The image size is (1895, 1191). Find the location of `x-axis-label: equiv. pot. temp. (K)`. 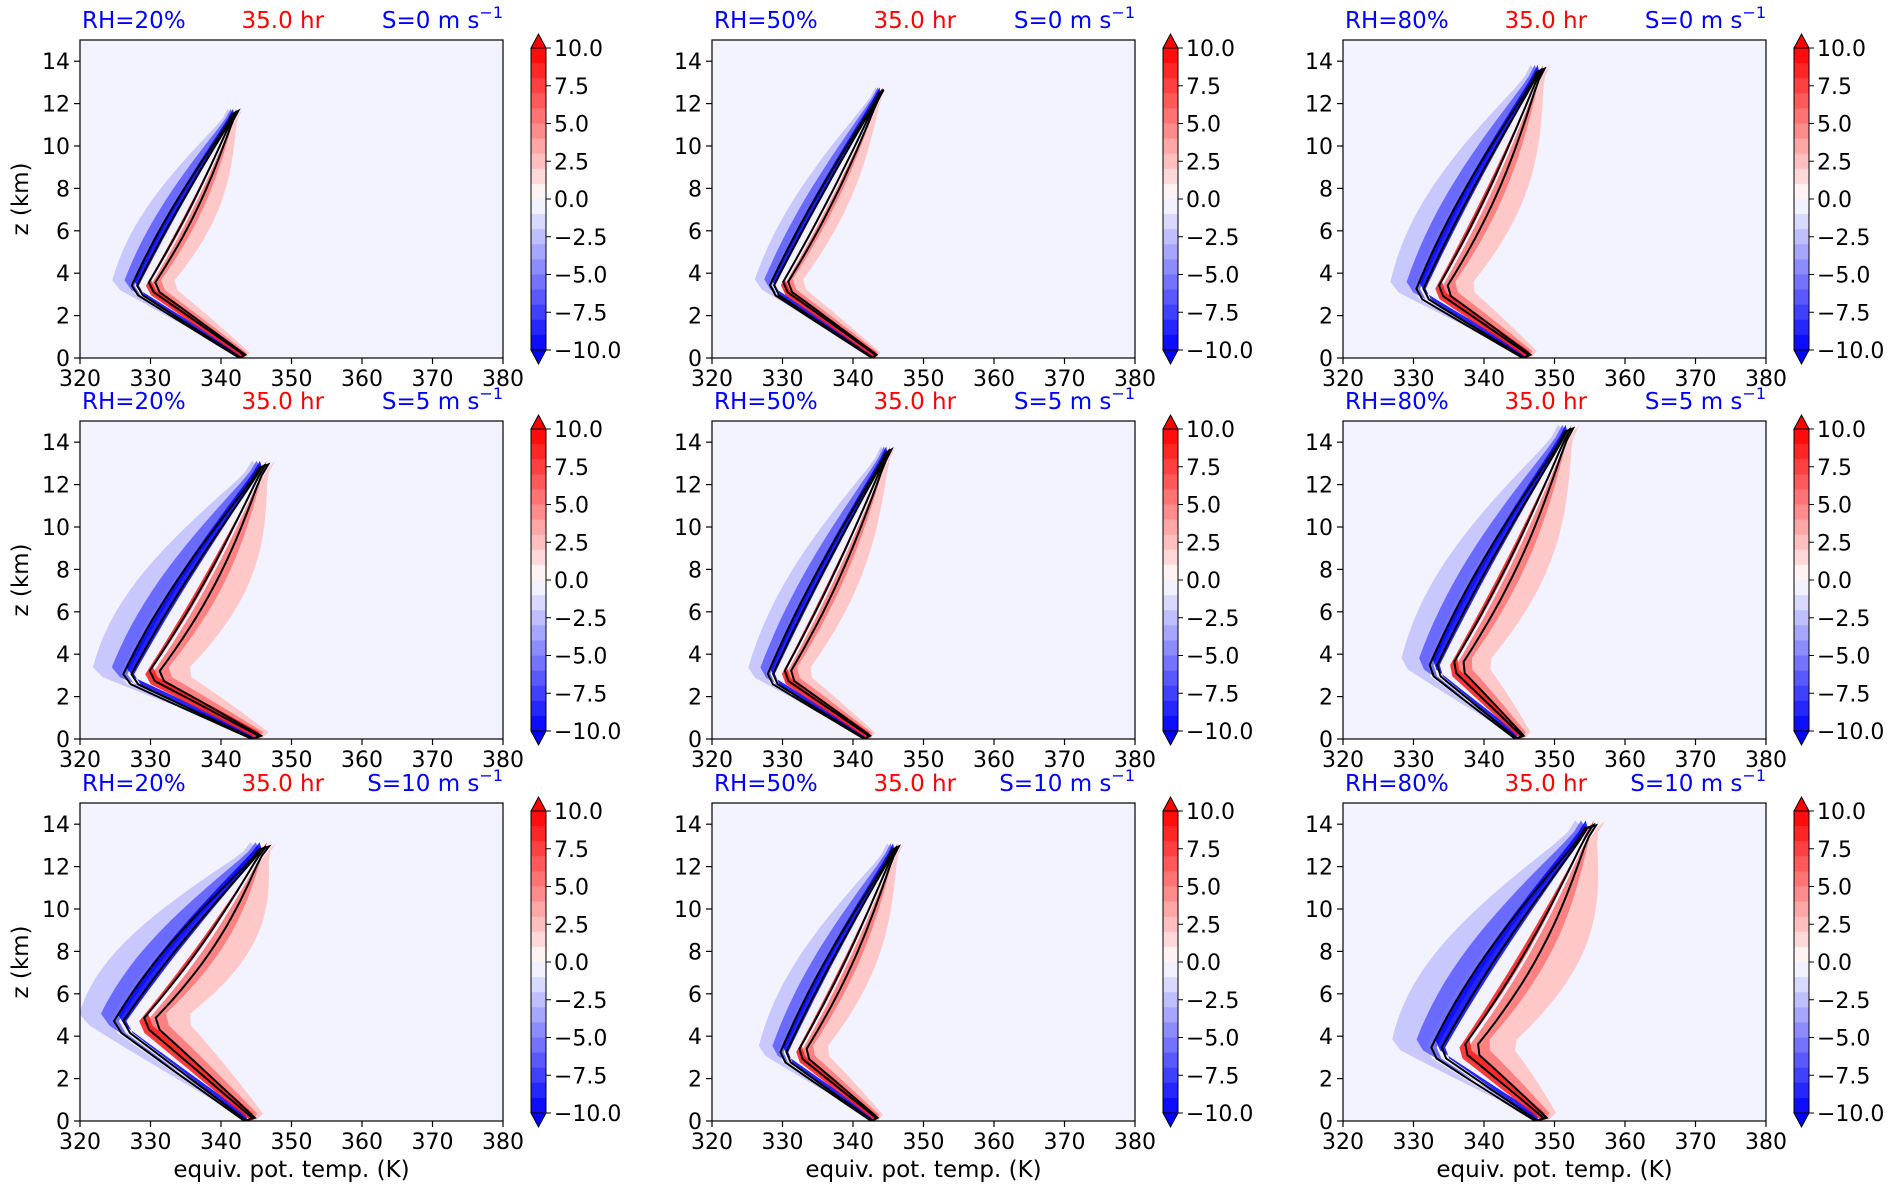

x-axis-label: equiv. pot. temp. (K) is located at coordinates (923, 1170).